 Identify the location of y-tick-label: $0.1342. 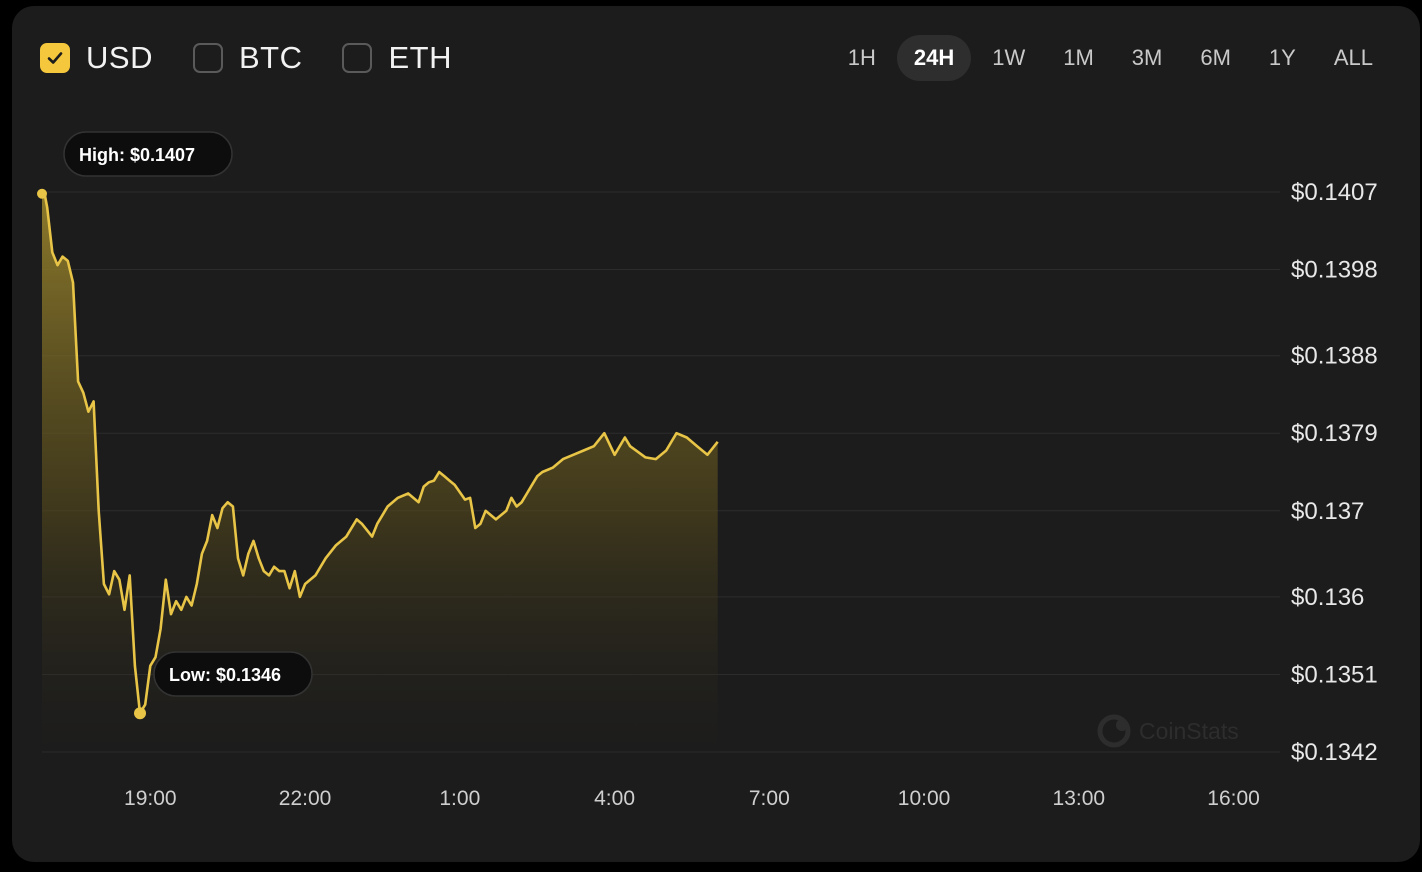
(1334, 752).